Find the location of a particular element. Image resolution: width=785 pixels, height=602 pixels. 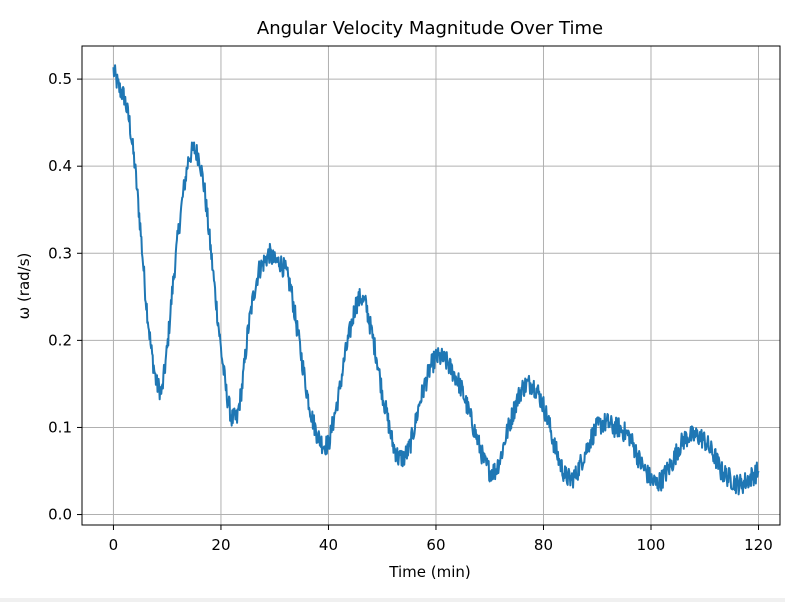

x-tick-label: 40 is located at coordinates (328, 545).